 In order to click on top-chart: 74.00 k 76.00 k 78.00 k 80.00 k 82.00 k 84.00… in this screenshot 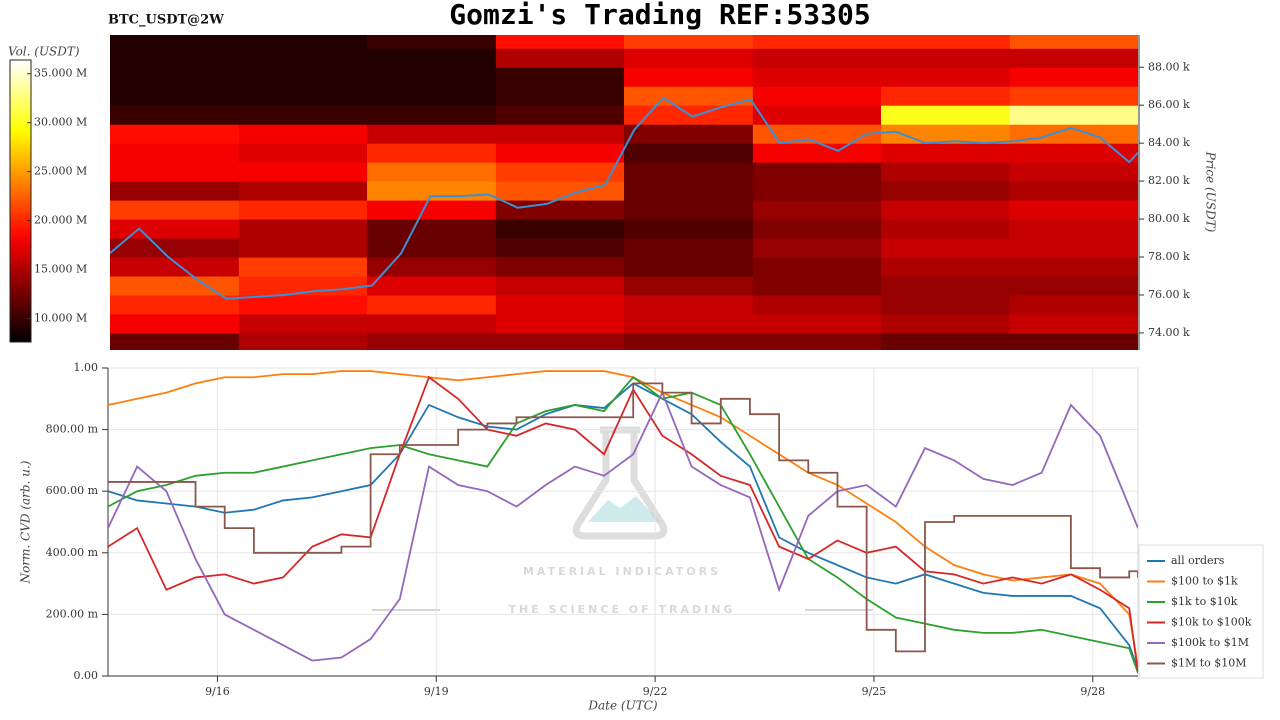, I will do `click(1164, 192)`.